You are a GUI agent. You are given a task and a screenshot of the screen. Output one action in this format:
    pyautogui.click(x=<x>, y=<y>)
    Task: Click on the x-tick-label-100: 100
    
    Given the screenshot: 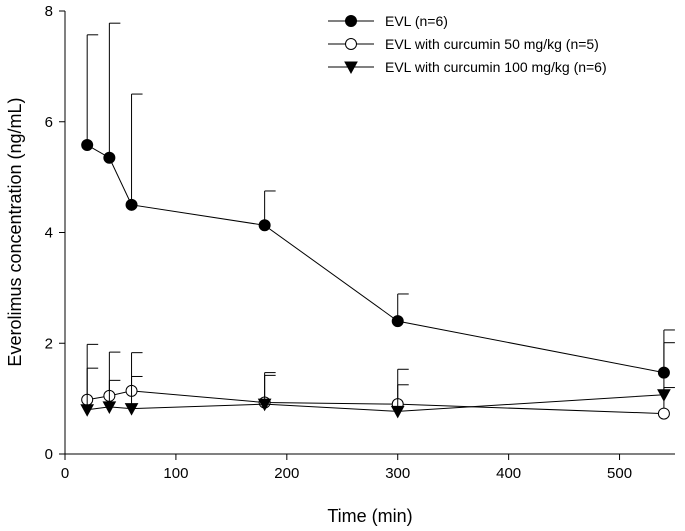 What is the action you would take?
    pyautogui.click(x=175, y=473)
    